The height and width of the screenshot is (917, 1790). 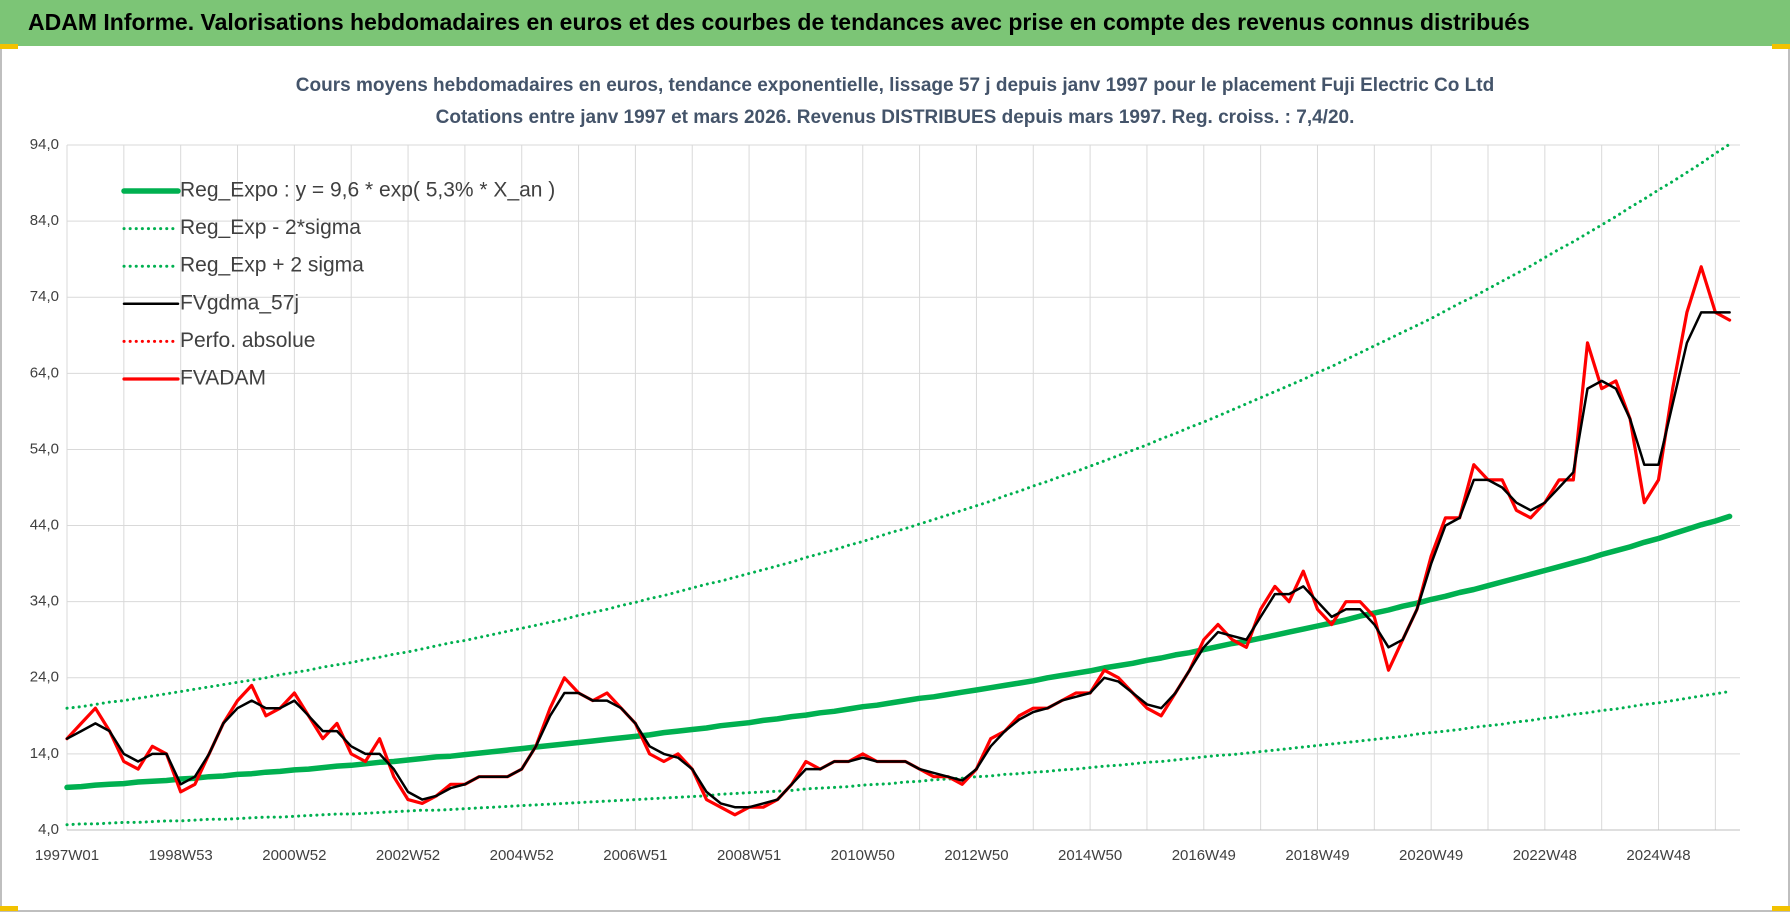 I want to click on x-tick-label: 2022W48, so click(x=1545, y=855).